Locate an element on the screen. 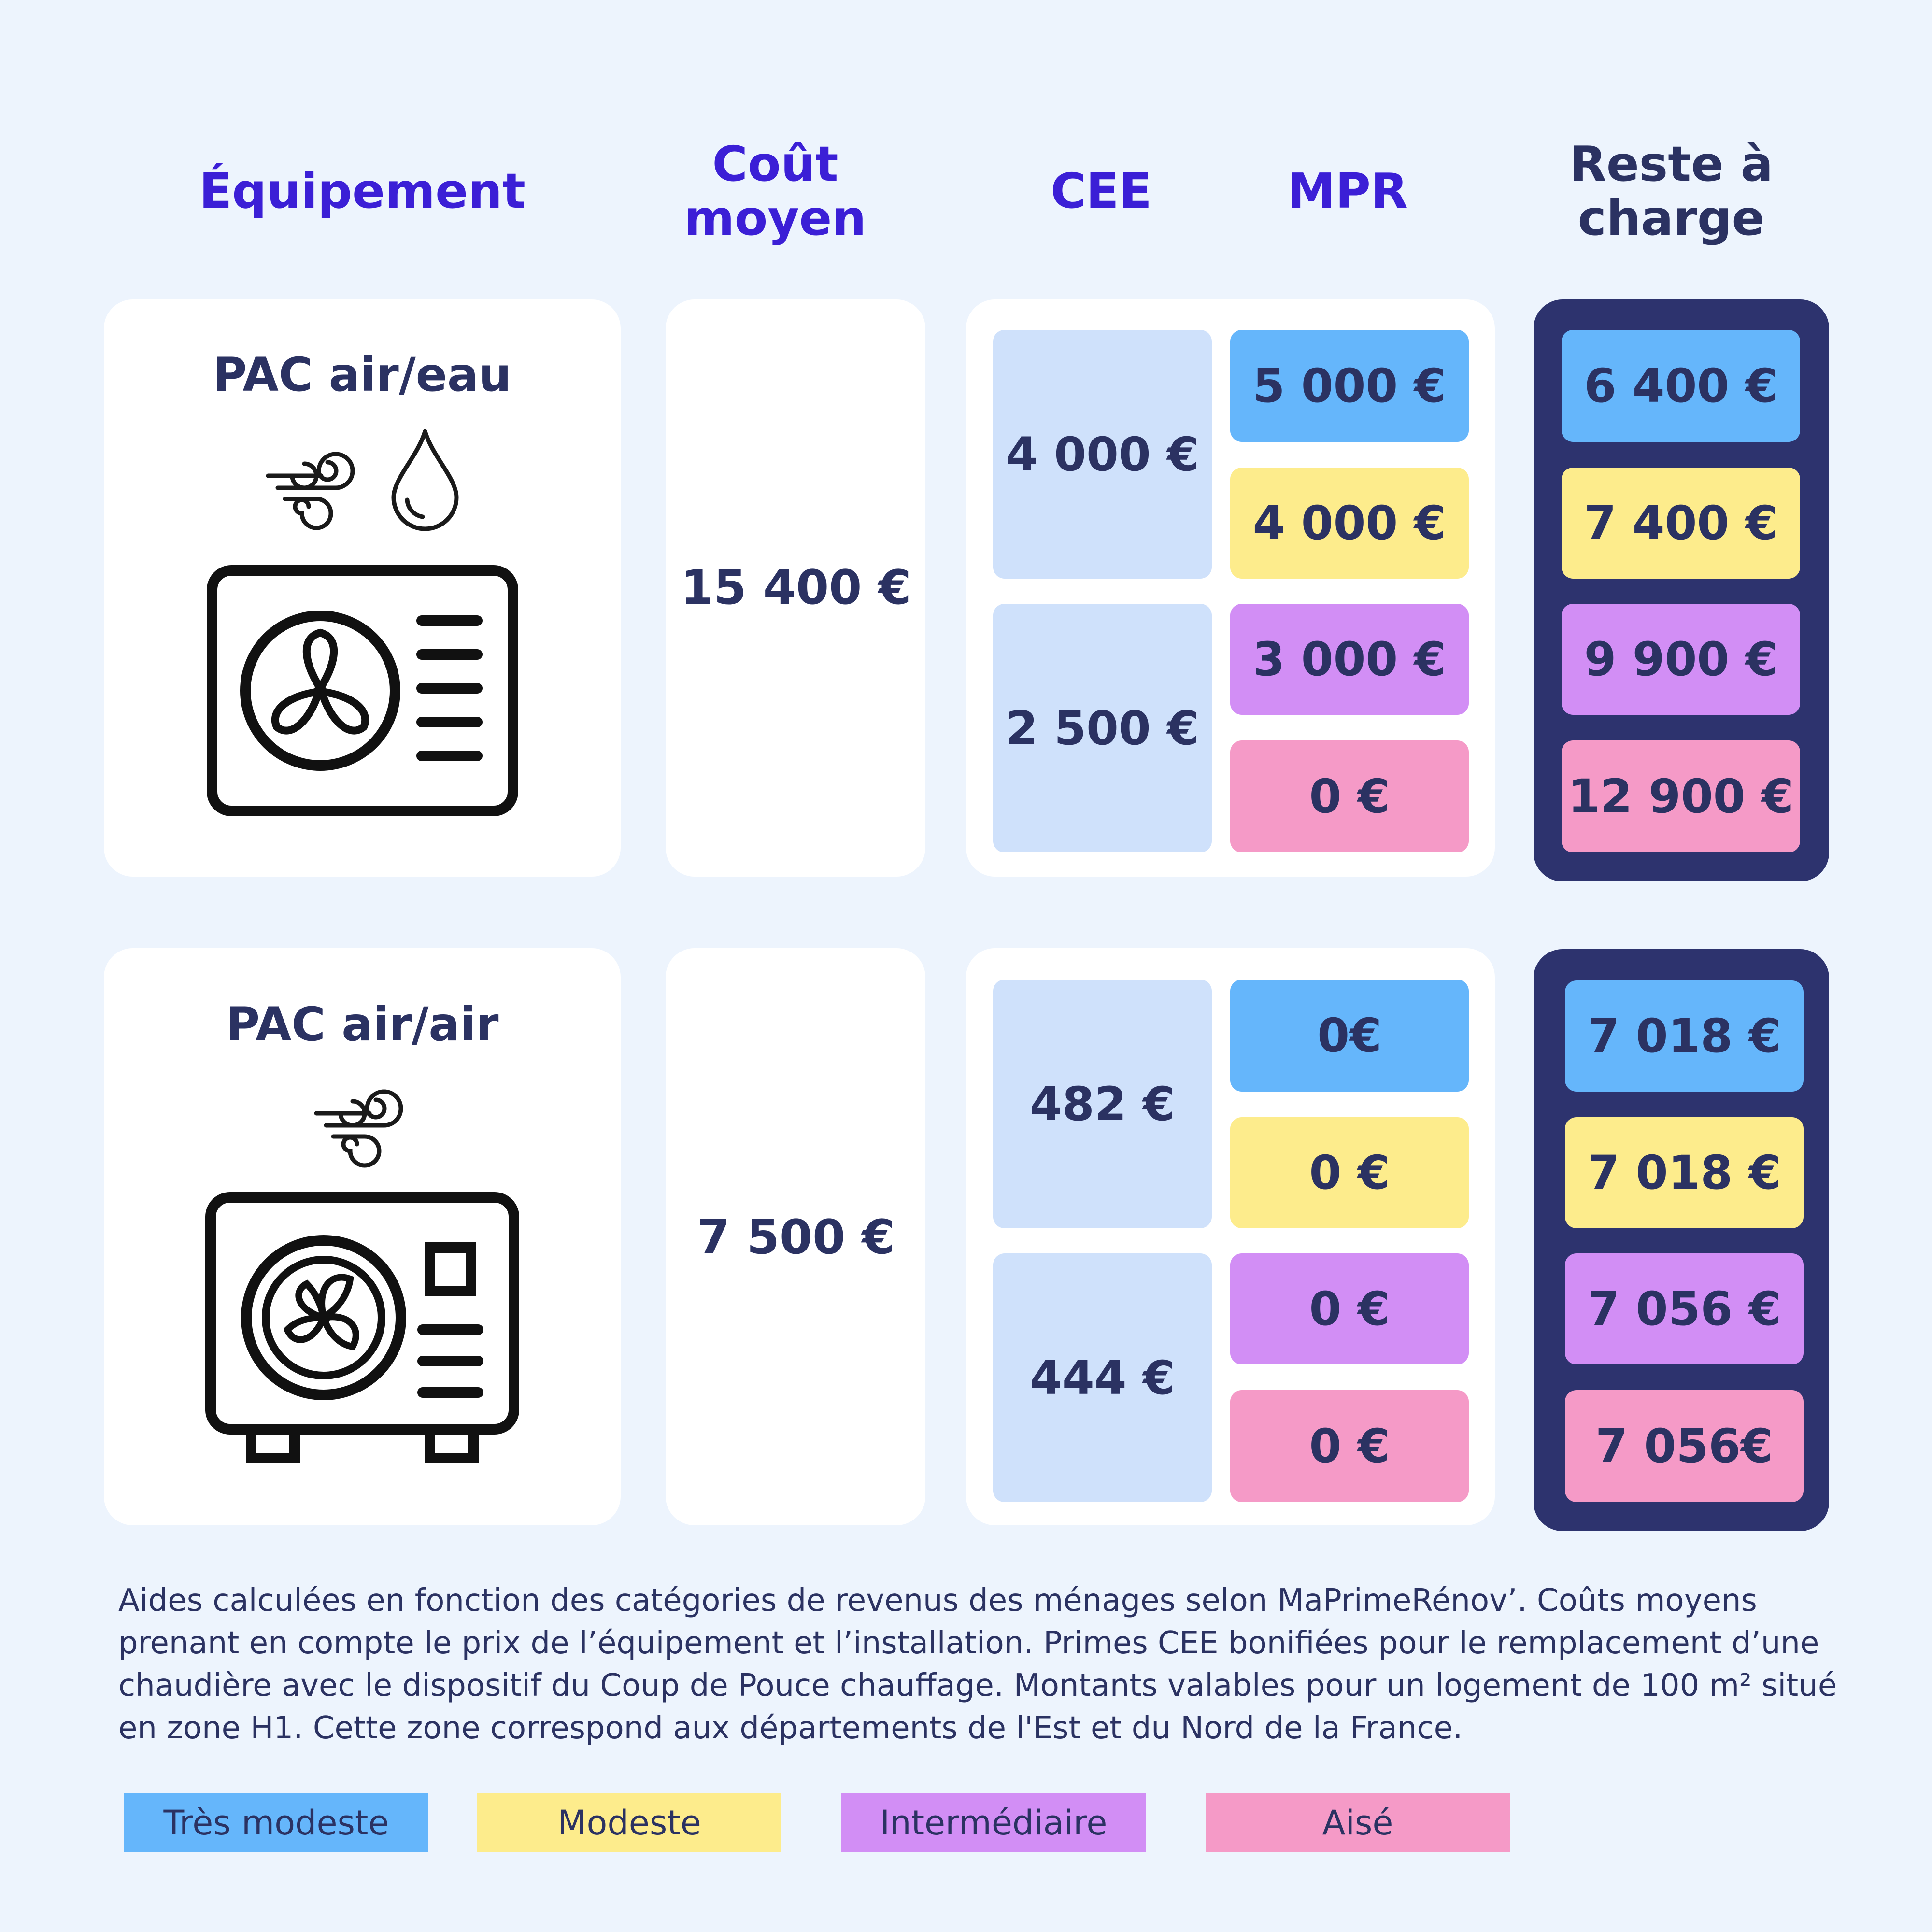 Image resolution: width=1932 pixels, height=1932 pixels. reste-cell-intermediaire: 7 056 € is located at coordinates (1684, 1308).